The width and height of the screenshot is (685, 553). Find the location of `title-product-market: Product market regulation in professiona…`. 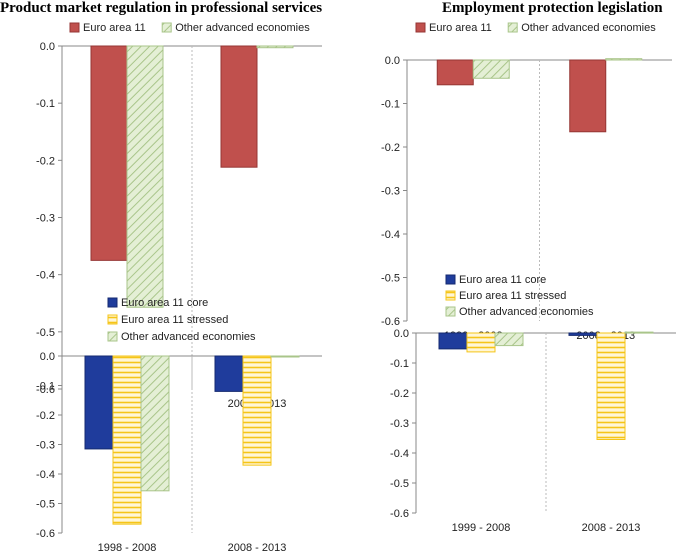

title-product-market: Product market regulation in professiona… is located at coordinates (161, 8).